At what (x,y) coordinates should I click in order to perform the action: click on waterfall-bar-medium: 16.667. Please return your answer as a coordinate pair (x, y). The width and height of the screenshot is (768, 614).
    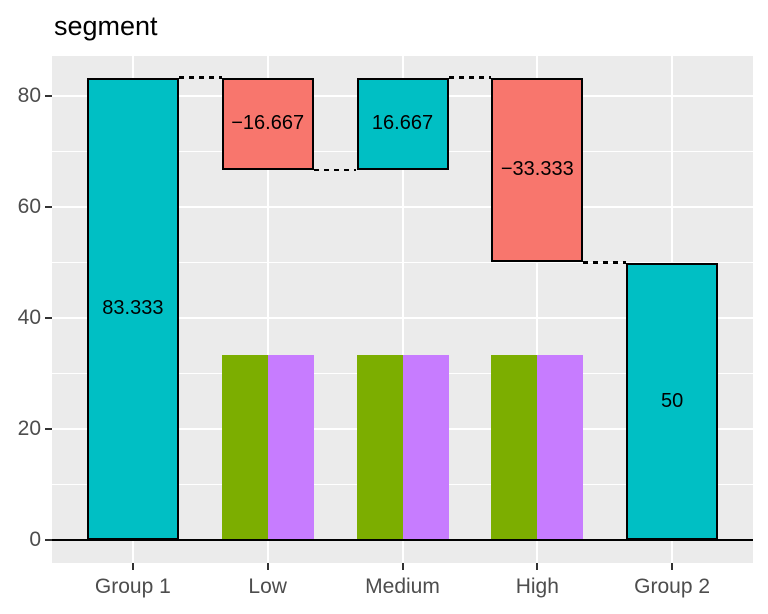
    Looking at the image, I should click on (402, 123).